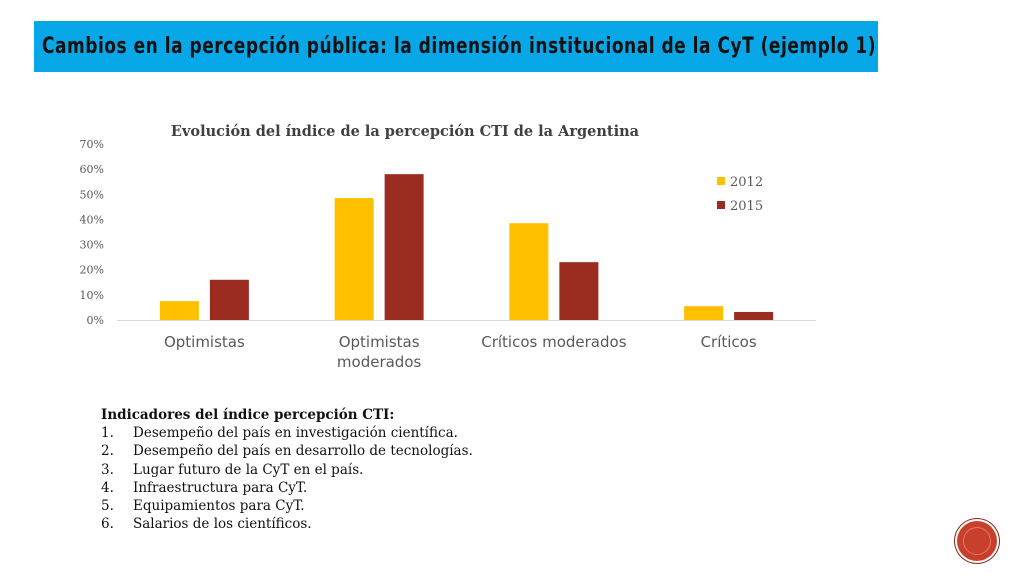 This screenshot has width=1024, height=576. I want to click on indicator-item: 6. Salarios de los científicos., so click(361, 524).